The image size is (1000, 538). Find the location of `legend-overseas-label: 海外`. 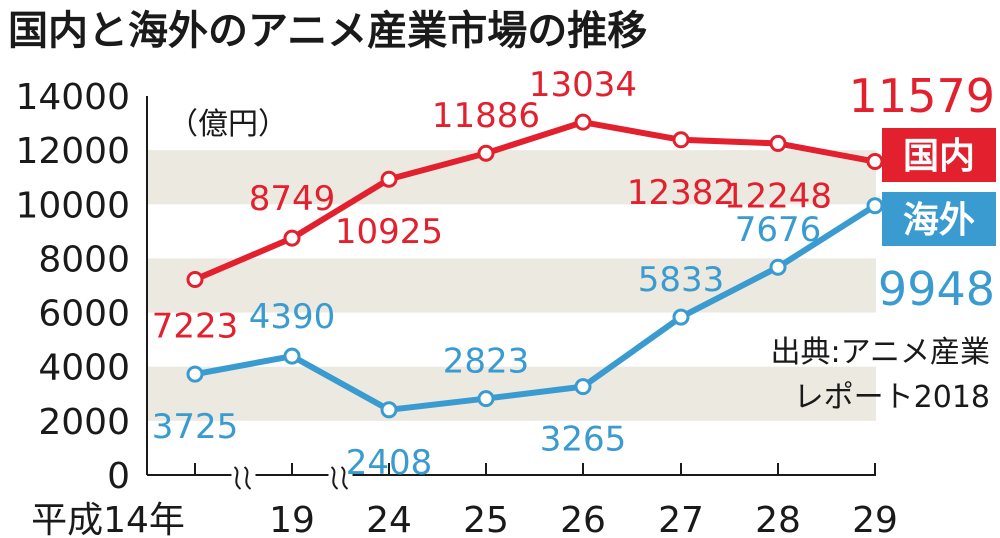

legend-overseas-label: 海外 is located at coordinates (939, 220).